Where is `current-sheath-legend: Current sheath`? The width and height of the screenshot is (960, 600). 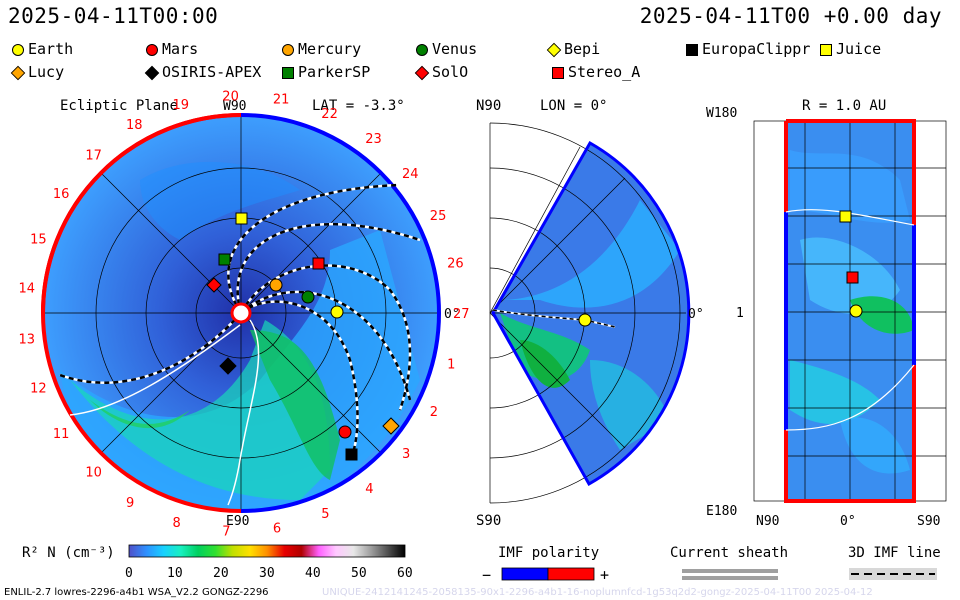
current-sheath-legend: Current sheath is located at coordinates (729, 562).